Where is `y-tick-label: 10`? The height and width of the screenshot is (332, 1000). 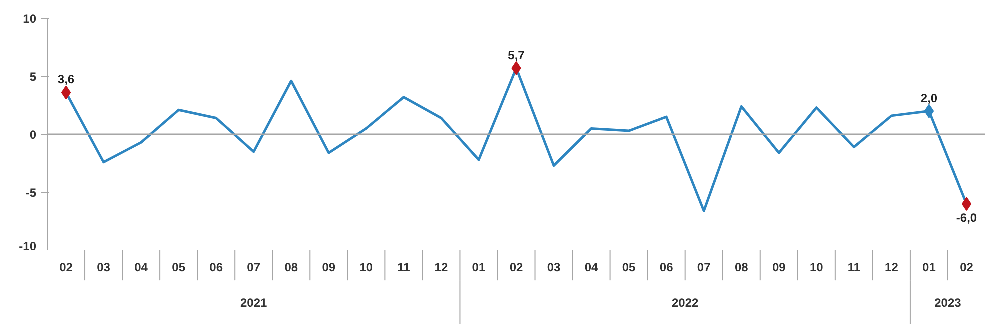 y-tick-label: 10 is located at coordinates (30, 19).